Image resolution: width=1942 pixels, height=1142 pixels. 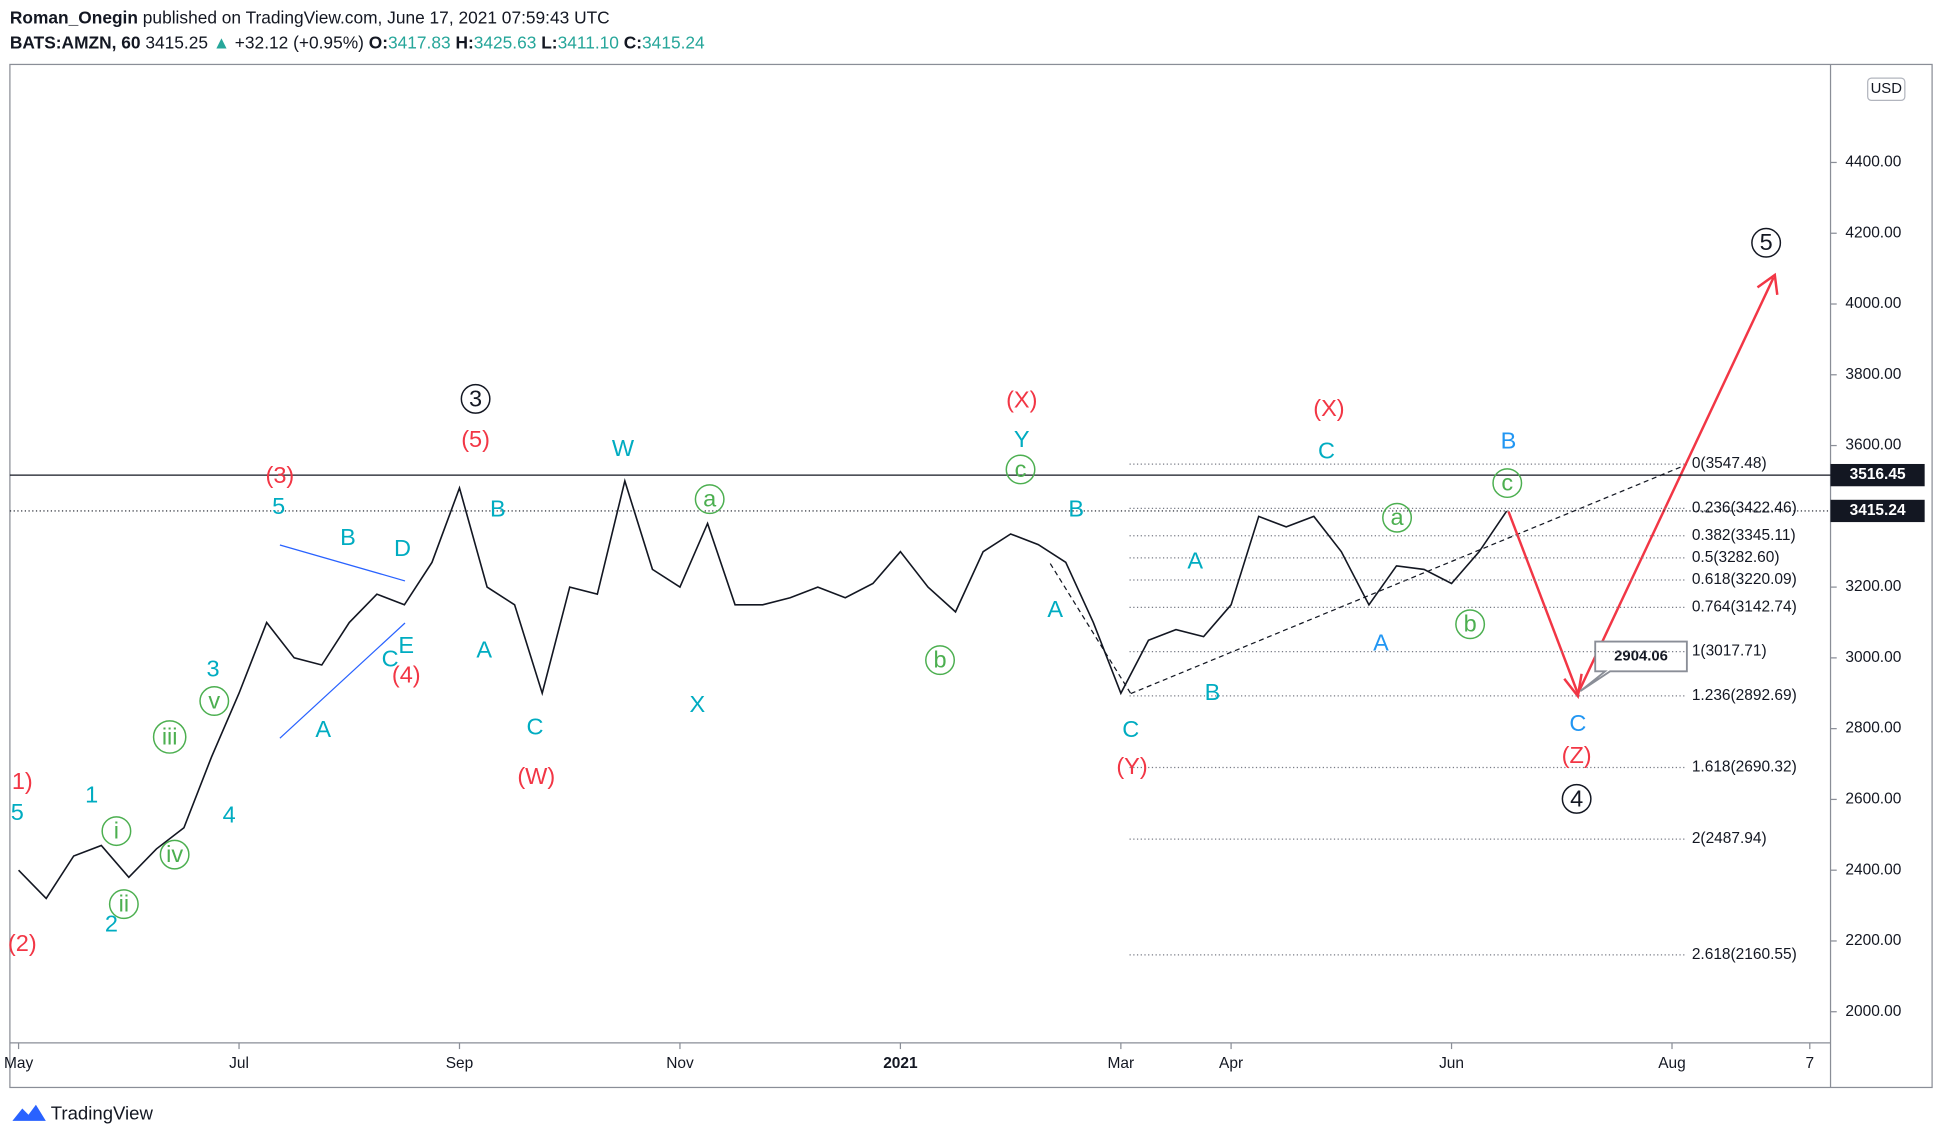 I want to click on x-tick-label: 2021, so click(x=900, y=1063).